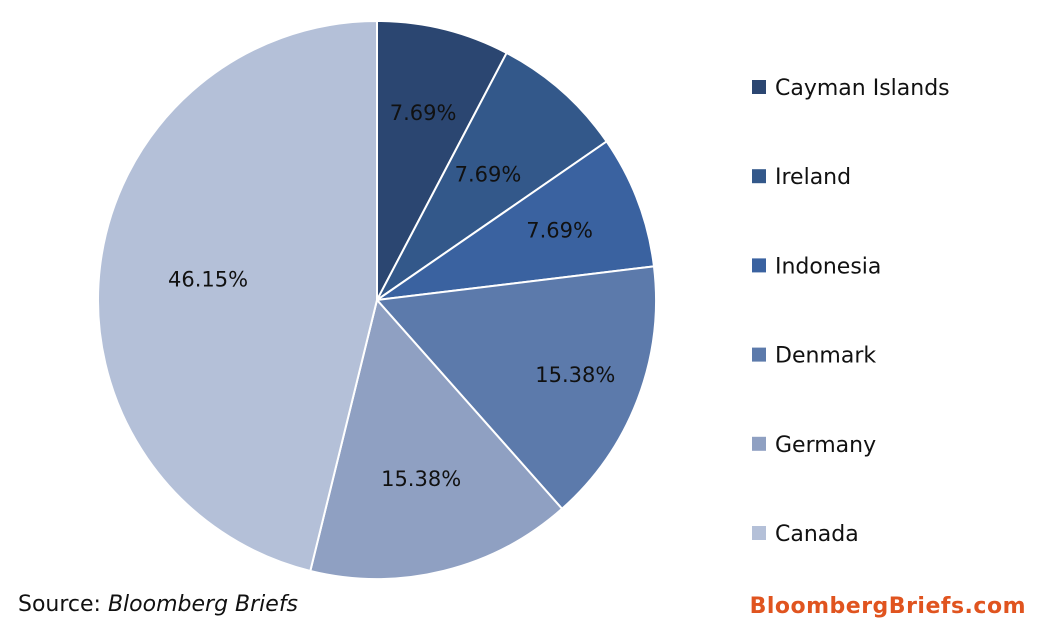 Image resolution: width=1048 pixels, height=629 pixels. Describe the element at coordinates (575, 375) in the screenshot. I see `slice-label-denmark: 15.38%` at that location.